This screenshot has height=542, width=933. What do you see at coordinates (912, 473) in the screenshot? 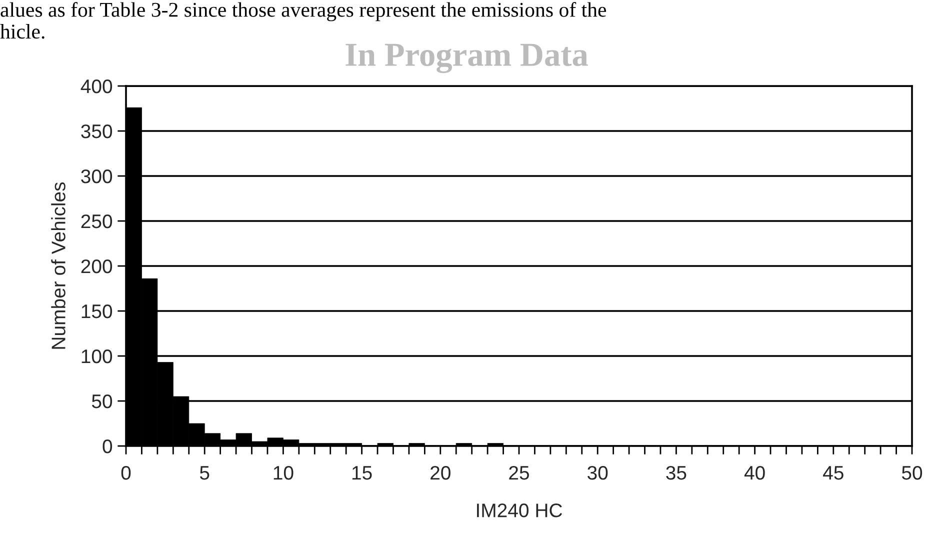
I see `x-tick-label: 50` at bounding box center [912, 473].